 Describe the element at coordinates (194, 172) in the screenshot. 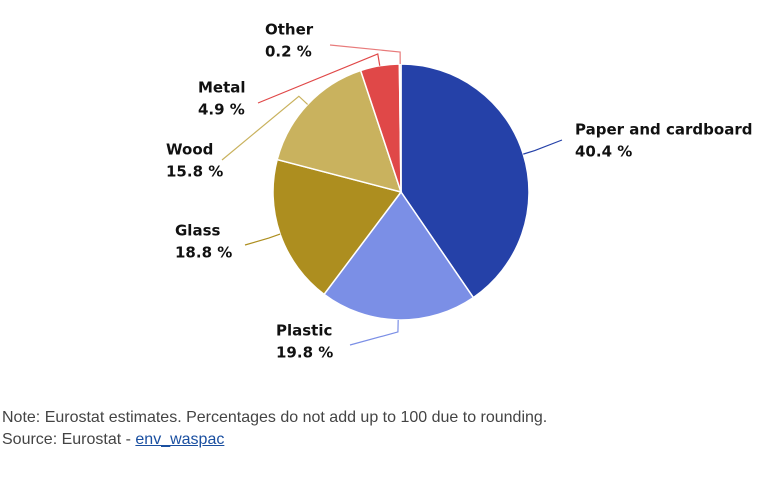

I see `slice-value: 15.8 %` at that location.